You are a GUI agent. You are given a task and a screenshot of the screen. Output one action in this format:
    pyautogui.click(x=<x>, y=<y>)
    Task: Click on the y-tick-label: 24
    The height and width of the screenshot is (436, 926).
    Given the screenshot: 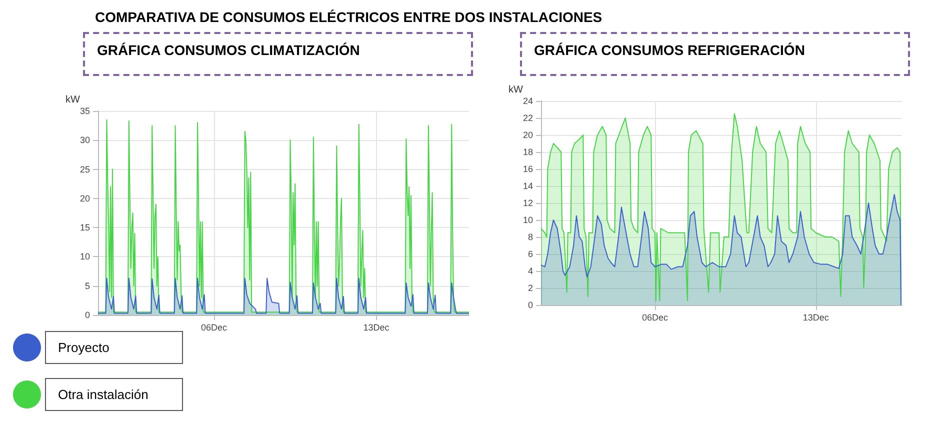 What is the action you would take?
    pyautogui.click(x=527, y=101)
    